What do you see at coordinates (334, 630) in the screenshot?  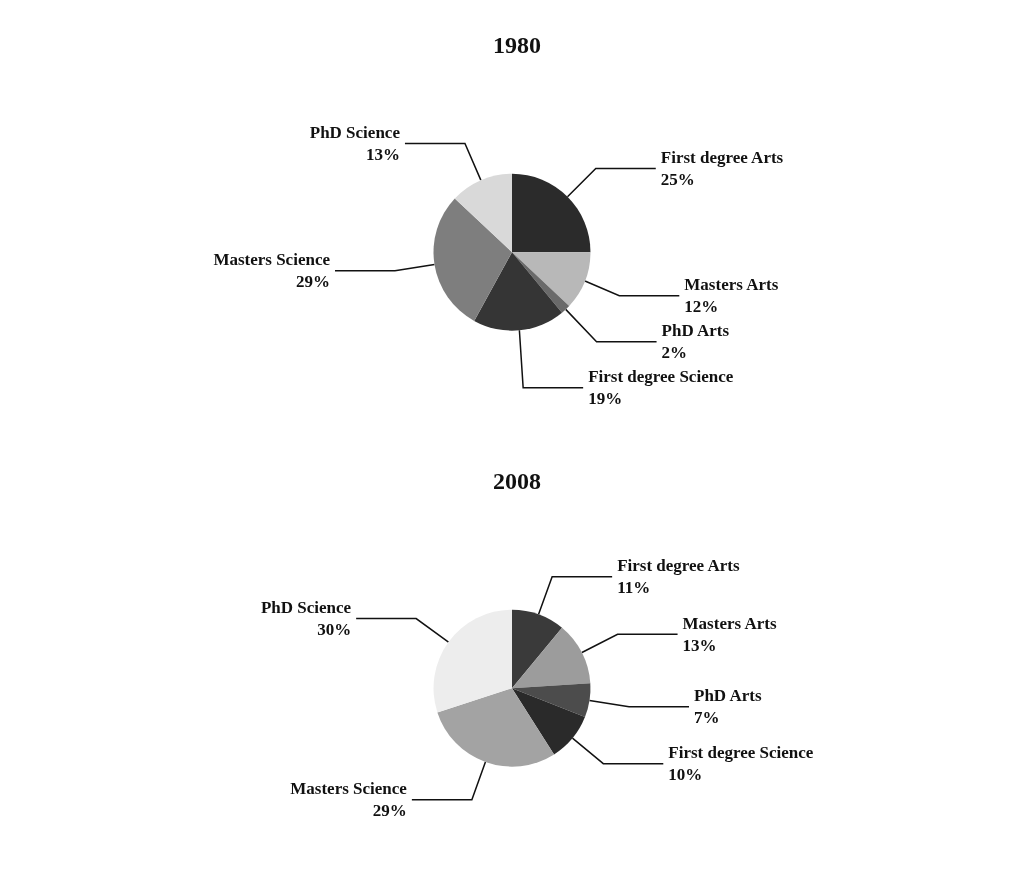 I see `data-label: 30%` at bounding box center [334, 630].